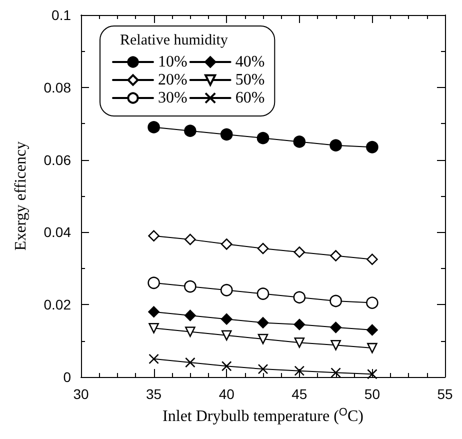 Image resolution: width=462 pixels, height=439 pixels. What do you see at coordinates (67, 377) in the screenshot?
I see `y-tick-label: 0` at bounding box center [67, 377].